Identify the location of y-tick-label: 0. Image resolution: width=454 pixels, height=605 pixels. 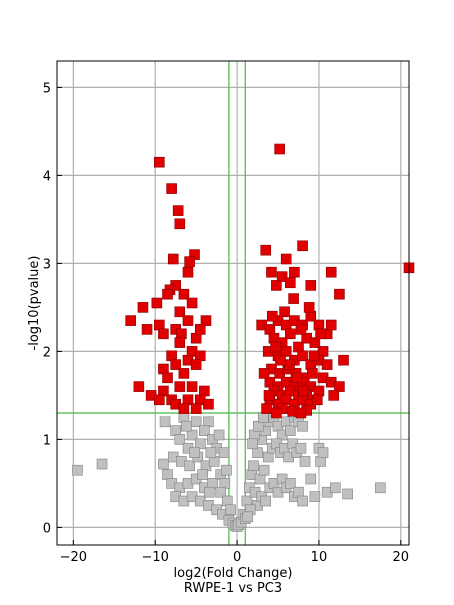
(47, 528).